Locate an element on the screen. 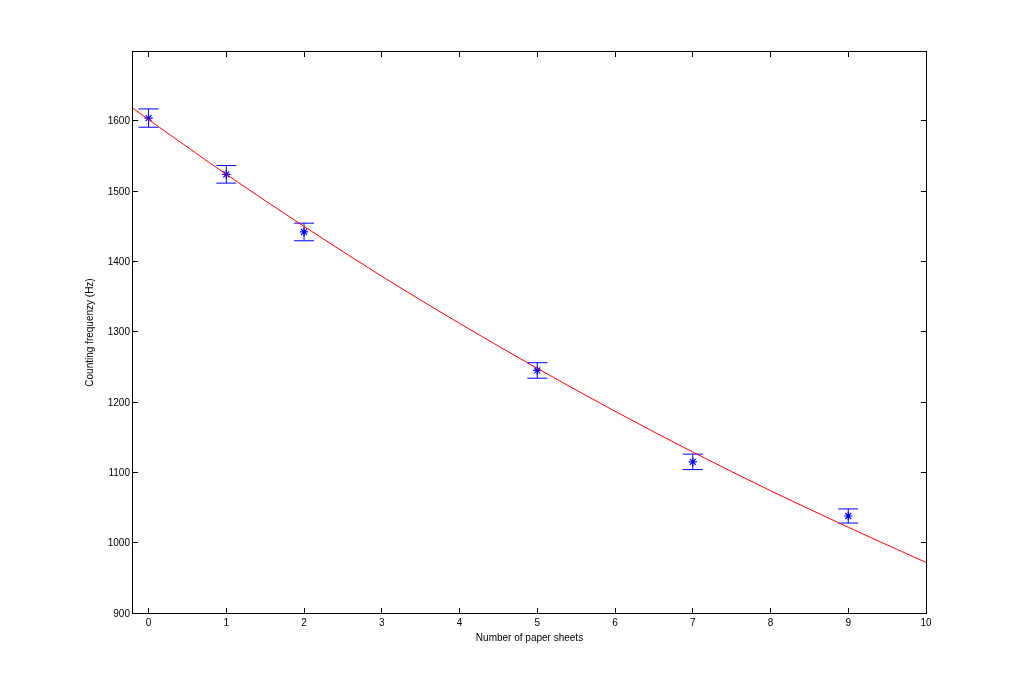 This screenshot has height=691, width=1024. x-tick-label: 2 is located at coordinates (304, 622).